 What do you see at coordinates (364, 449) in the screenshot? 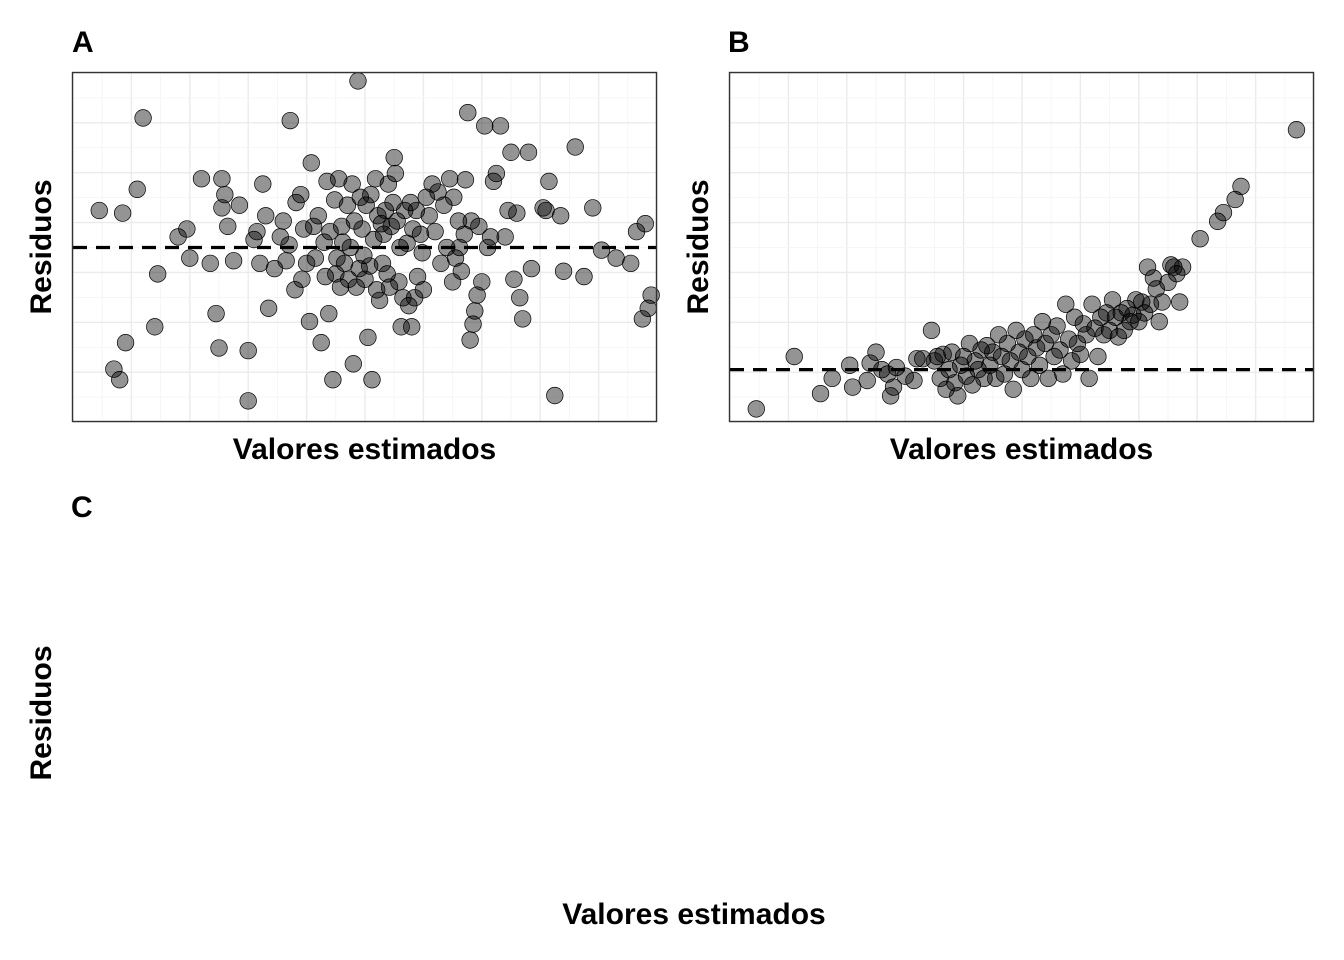
I see `panel-a-x-title: Valores estimados` at bounding box center [364, 449].